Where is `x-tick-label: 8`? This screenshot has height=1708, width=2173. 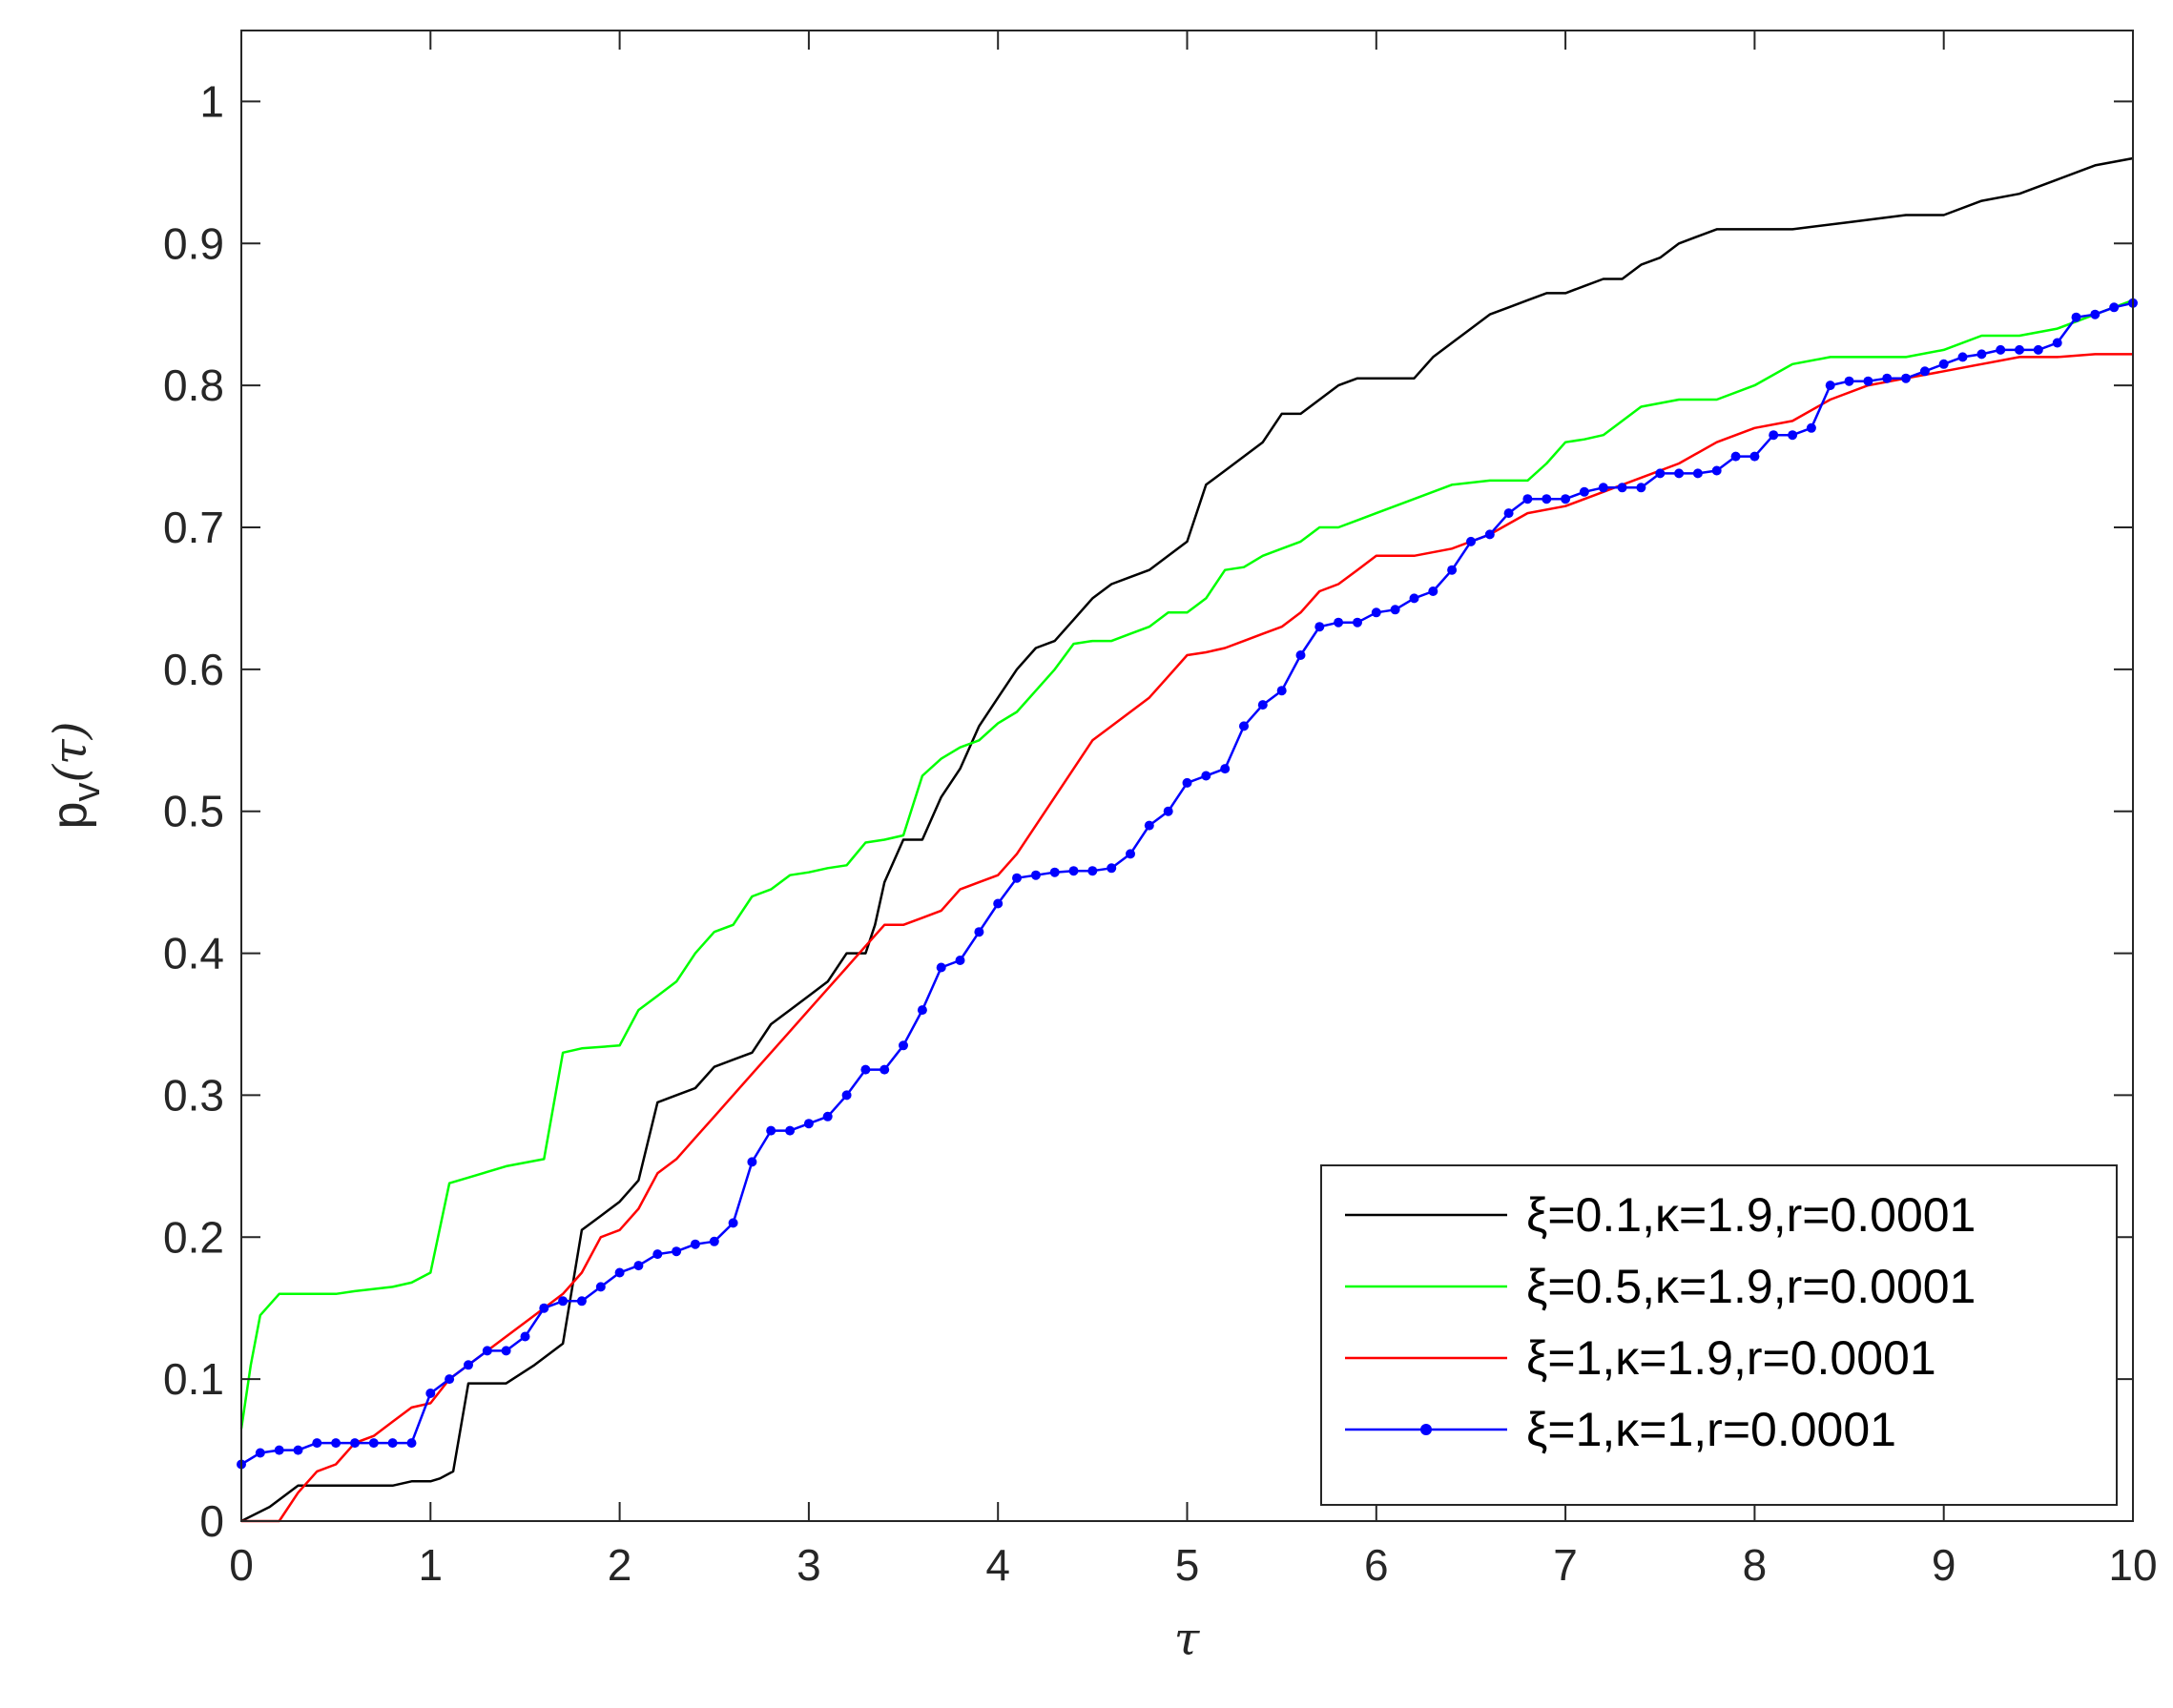 x-tick-label: 8 is located at coordinates (1755, 1565).